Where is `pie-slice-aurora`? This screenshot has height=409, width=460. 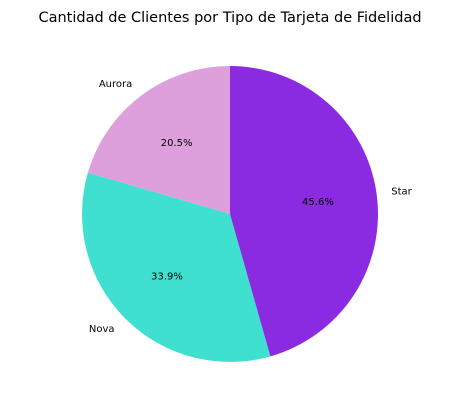 pie-slice-aurora is located at coordinates (159, 140).